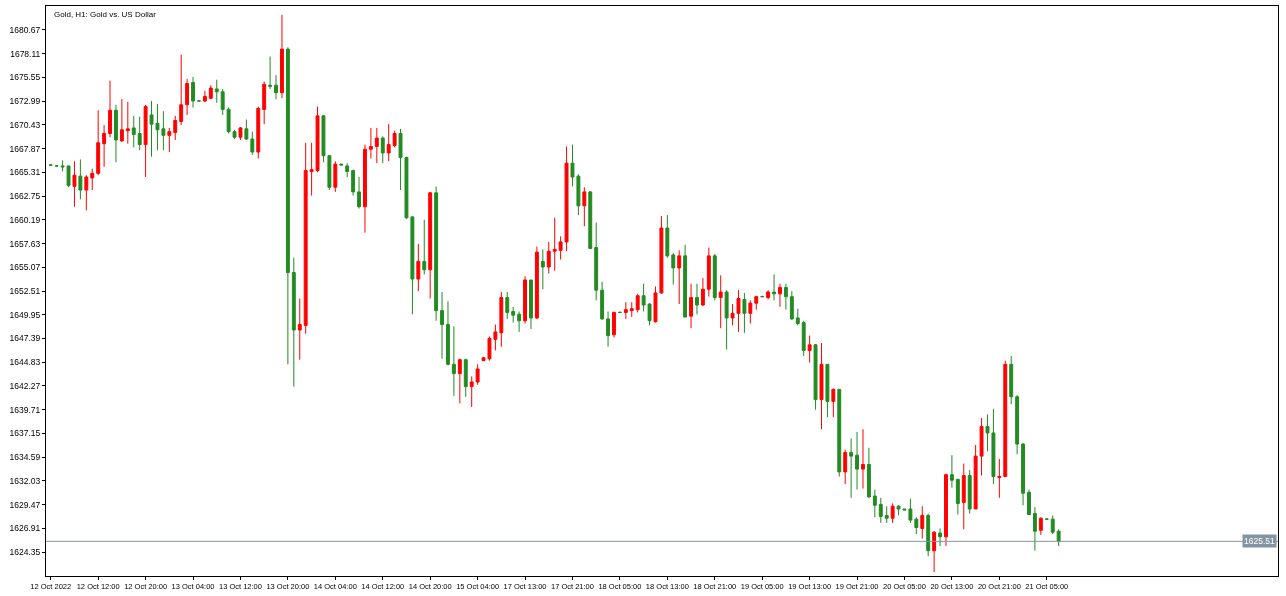 This screenshot has width=1286, height=596. What do you see at coordinates (25, 552) in the screenshot?
I see `y-tick-label: 1624.35` at bounding box center [25, 552].